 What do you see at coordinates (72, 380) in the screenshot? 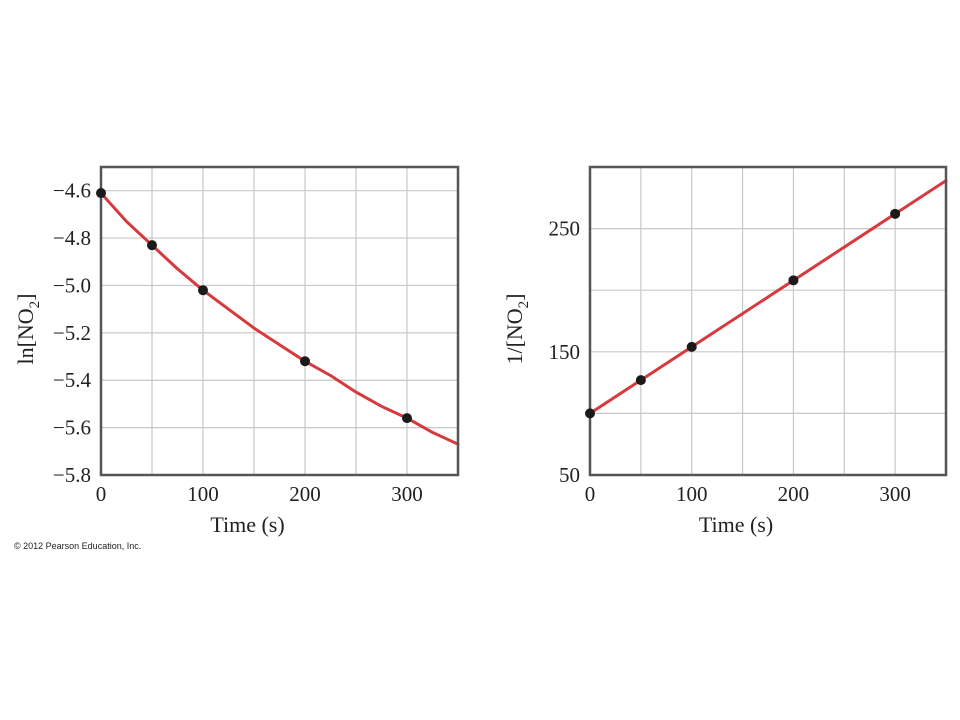
I see `y-tick-label: −5.4` at bounding box center [72, 380].